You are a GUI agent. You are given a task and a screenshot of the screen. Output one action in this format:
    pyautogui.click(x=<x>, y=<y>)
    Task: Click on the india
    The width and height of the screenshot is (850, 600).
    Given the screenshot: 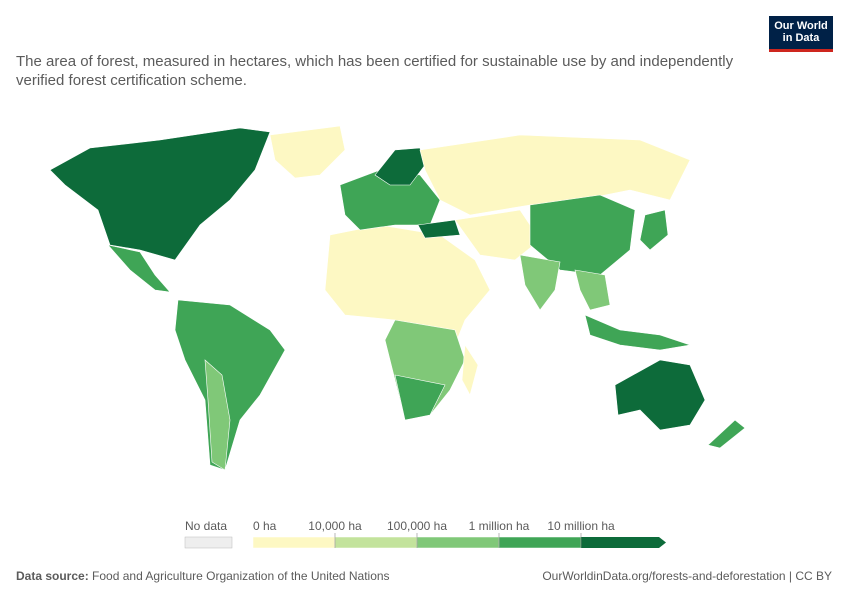 What is the action you would take?
    pyautogui.click(x=540, y=282)
    